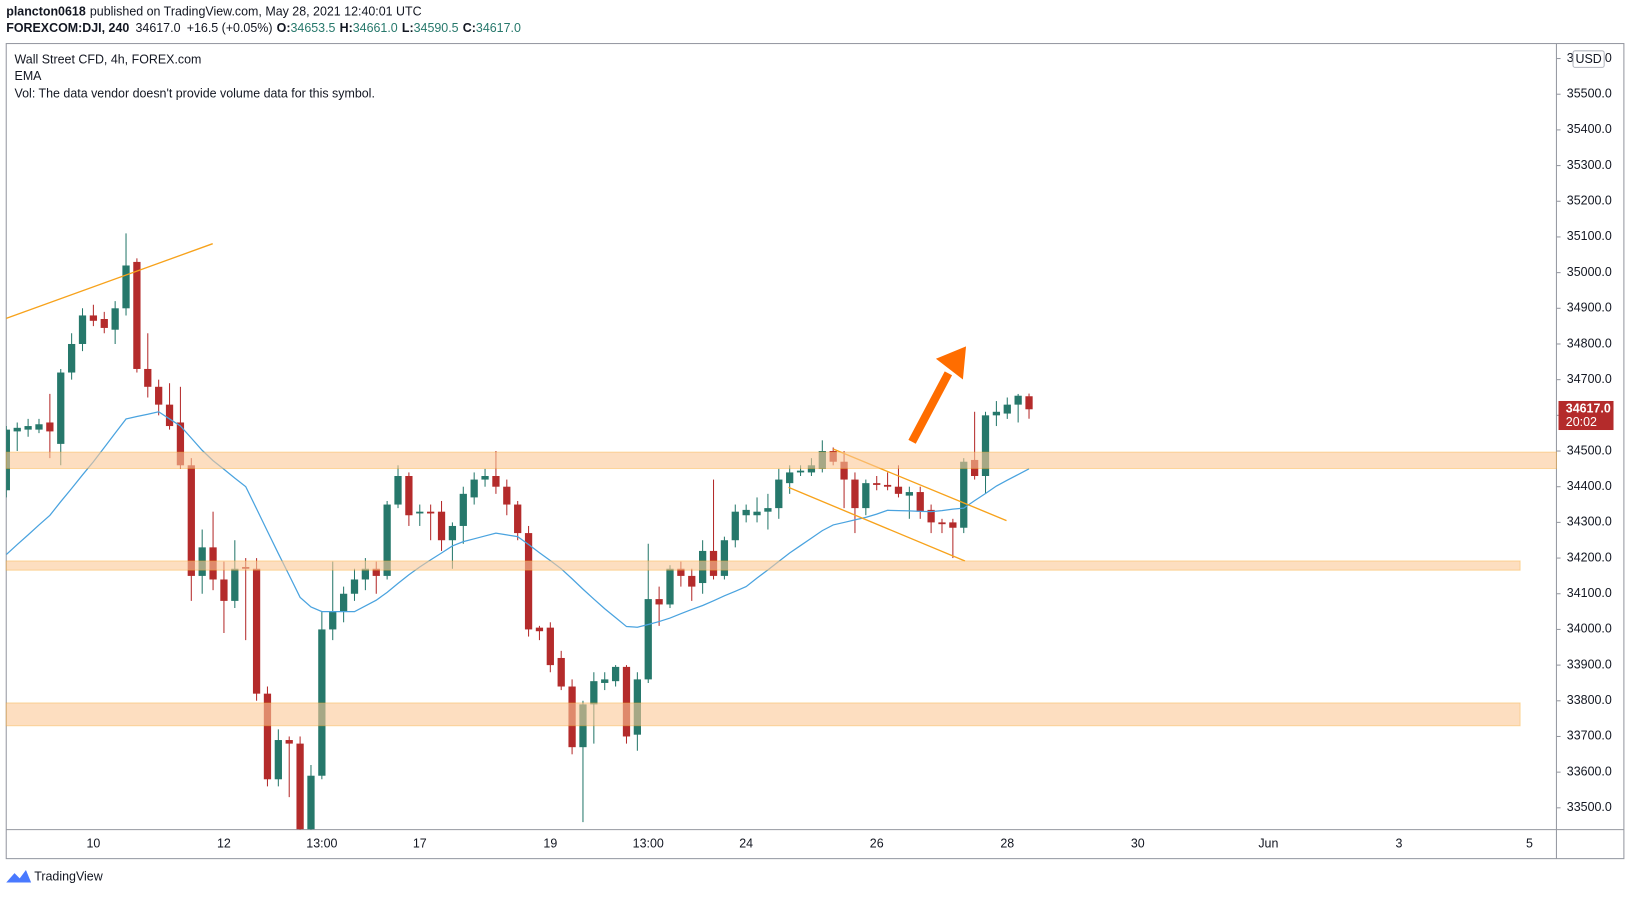 The width and height of the screenshot is (1627, 897). Describe the element at coordinates (930, 407) in the screenshot. I see `arrow-shaft` at that location.